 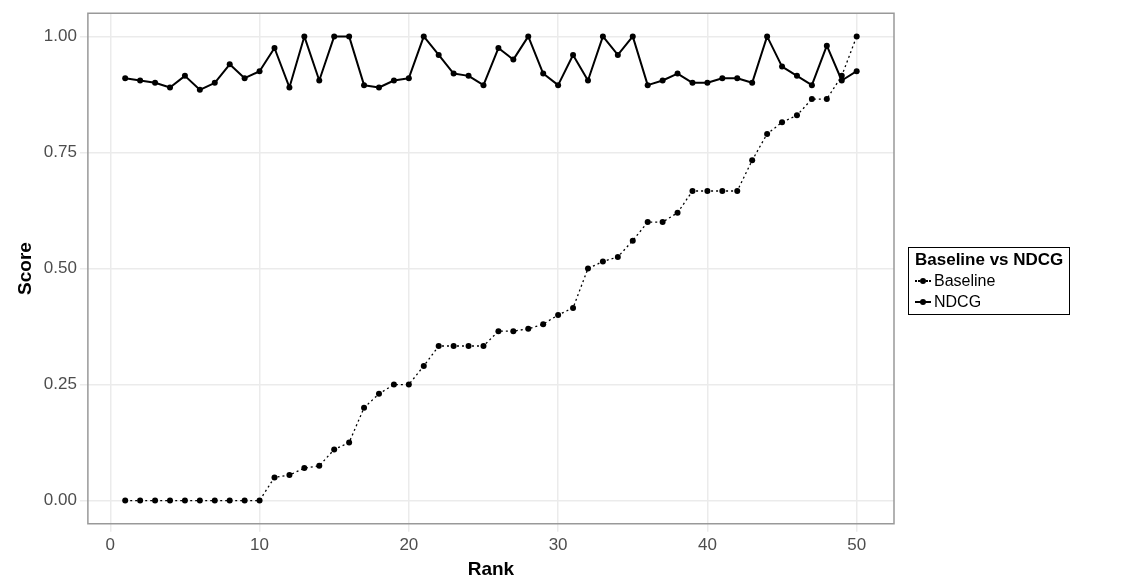 What do you see at coordinates (60, 152) in the screenshot?
I see `y-tick-label: 0.75` at bounding box center [60, 152].